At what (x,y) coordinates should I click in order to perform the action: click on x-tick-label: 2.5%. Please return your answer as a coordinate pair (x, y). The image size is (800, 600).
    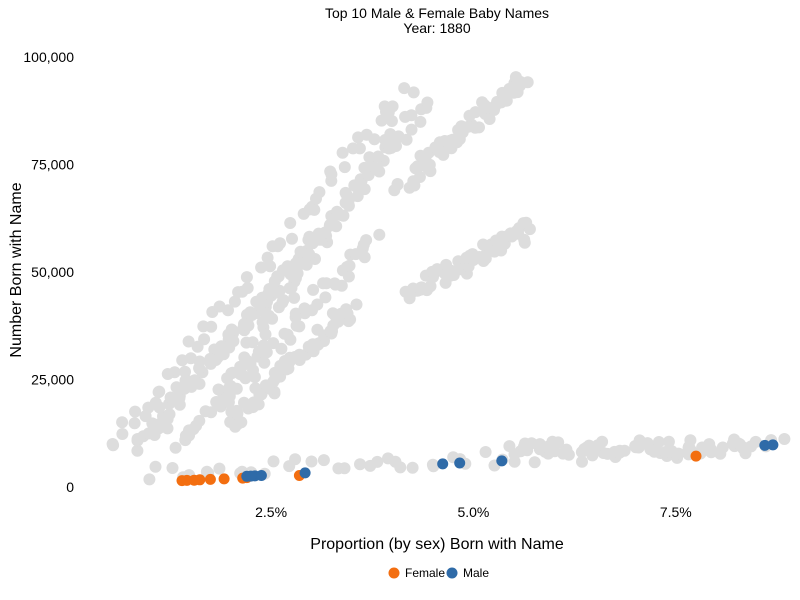
    Looking at the image, I should click on (271, 512).